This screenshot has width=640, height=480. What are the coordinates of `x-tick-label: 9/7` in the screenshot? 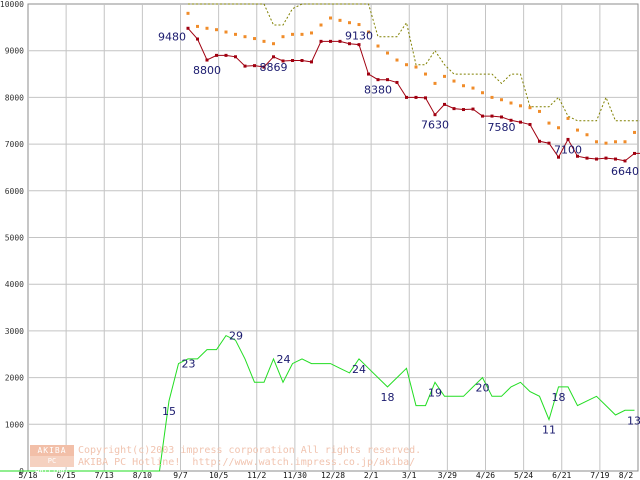 It's located at (180, 475).